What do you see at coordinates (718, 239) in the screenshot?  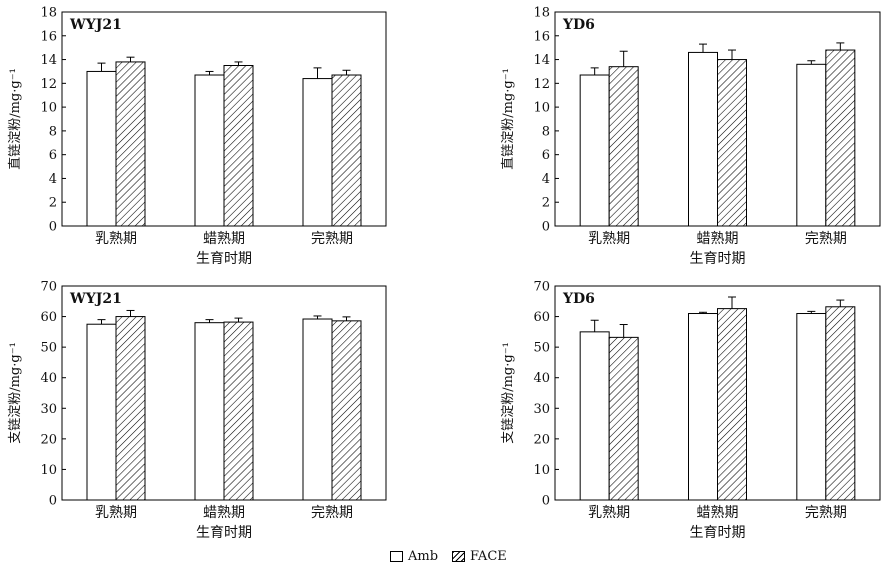 I see `chart-2-category-label: 蜡熟期` at bounding box center [718, 239].